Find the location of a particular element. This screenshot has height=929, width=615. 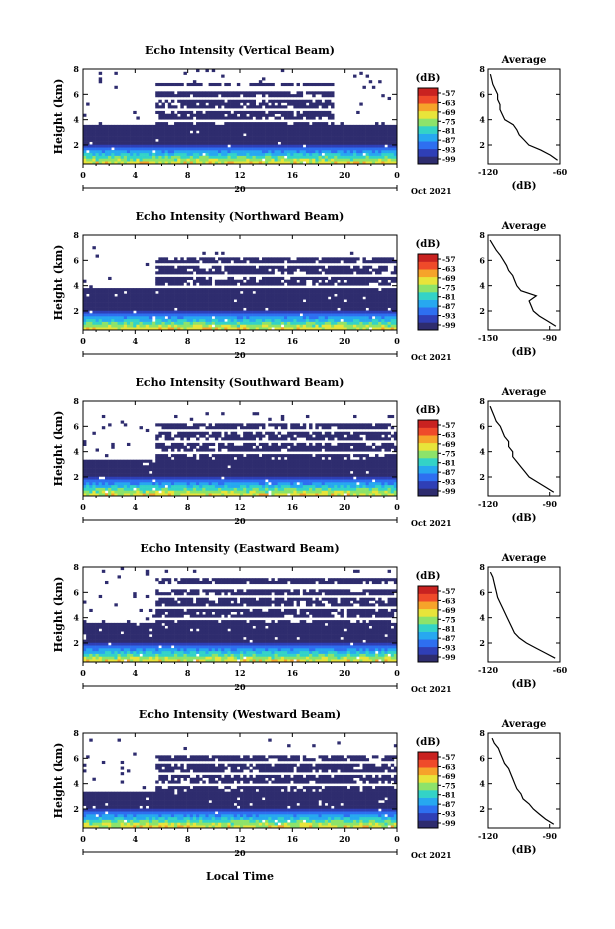

colorbar-tick-label: -87 is located at coordinates (449, 140).